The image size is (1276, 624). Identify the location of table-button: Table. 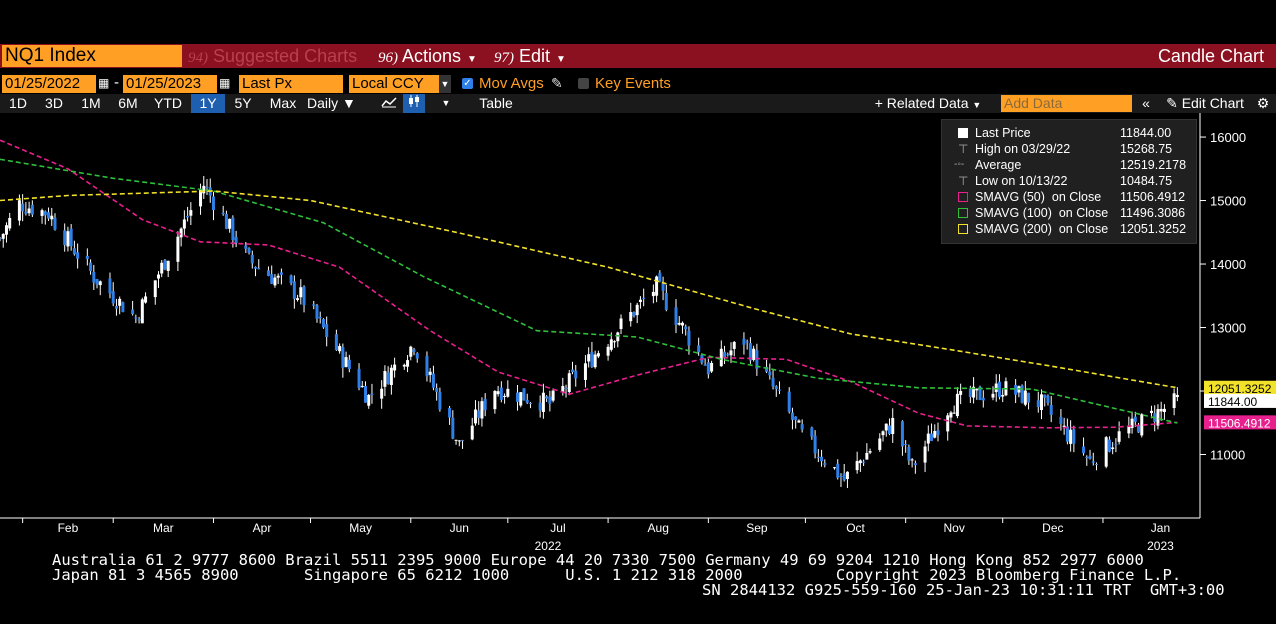
(496, 103).